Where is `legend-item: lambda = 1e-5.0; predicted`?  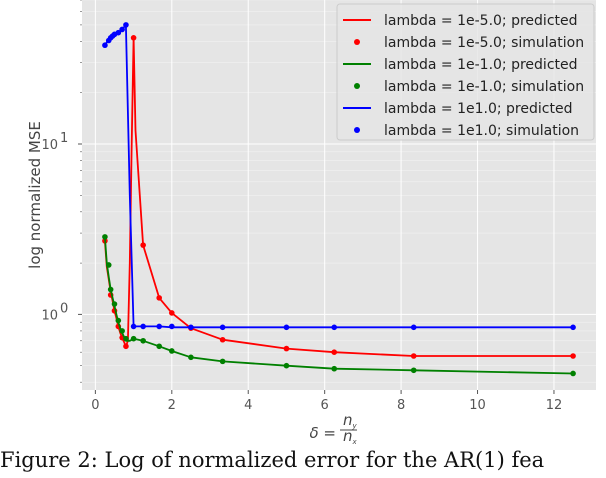 legend-item: lambda = 1e-5.0; predicted is located at coordinates (460, 21).